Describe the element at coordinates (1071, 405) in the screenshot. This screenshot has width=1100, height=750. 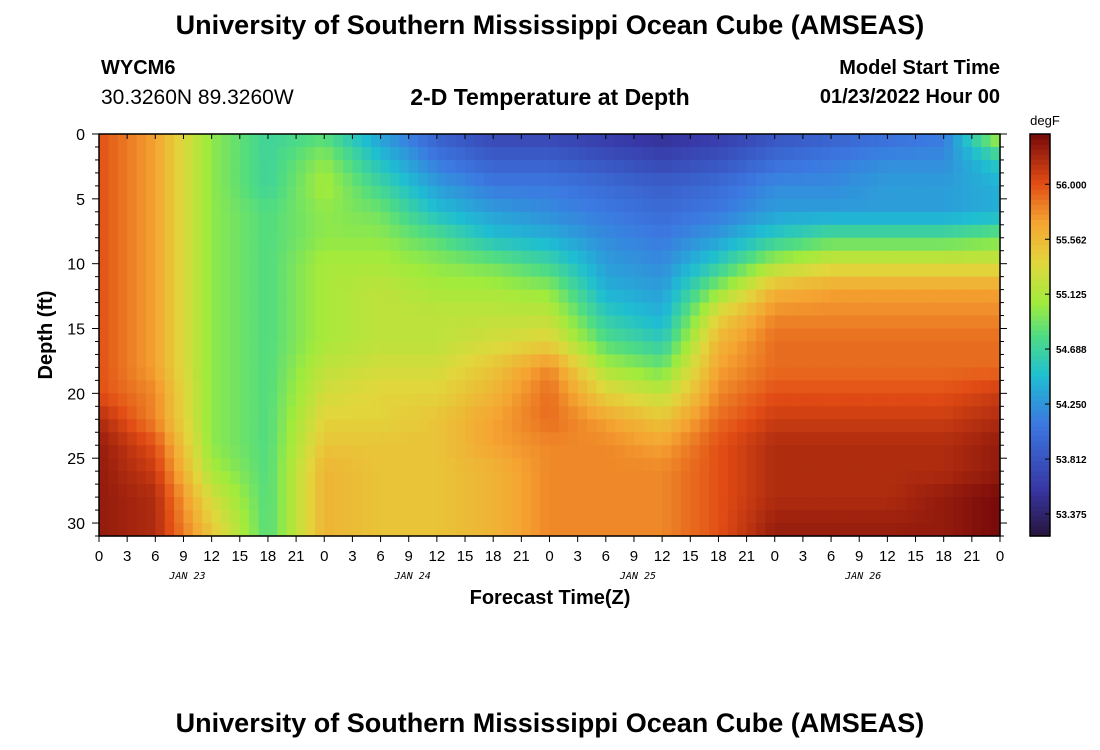
I see `colorbar-tick-label: 54.250` at that location.